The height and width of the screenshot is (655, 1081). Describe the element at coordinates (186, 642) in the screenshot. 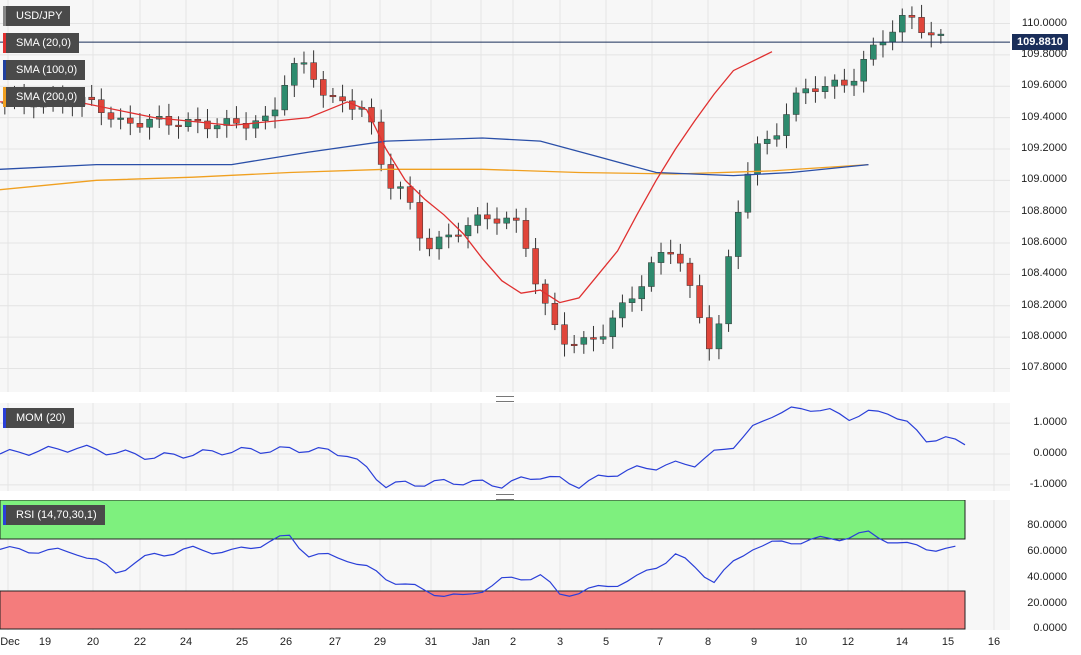

I see `x-tick-label: 24` at that location.